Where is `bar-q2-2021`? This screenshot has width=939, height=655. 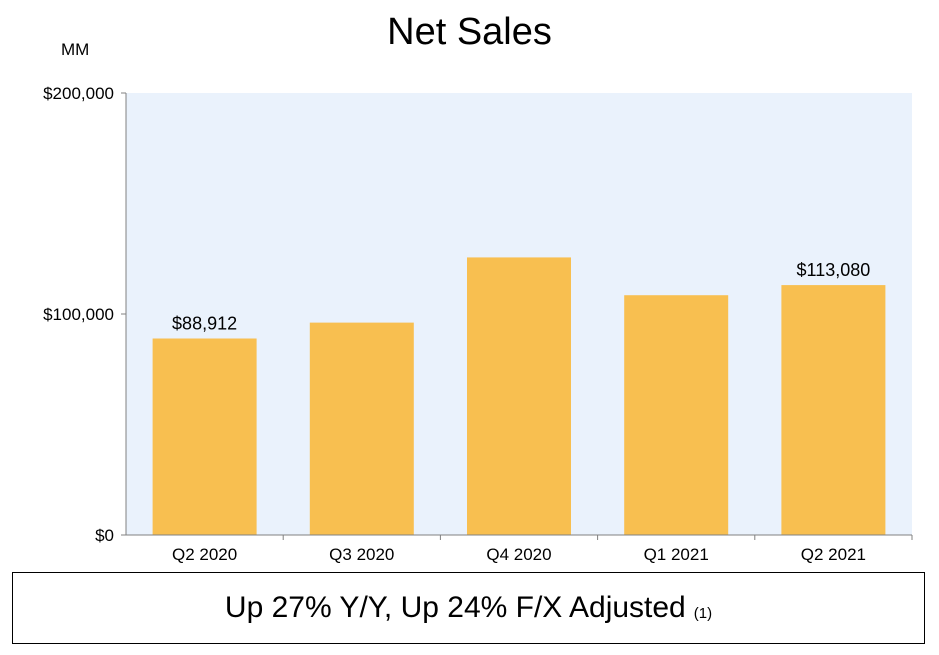 bar-q2-2021 is located at coordinates (833, 410).